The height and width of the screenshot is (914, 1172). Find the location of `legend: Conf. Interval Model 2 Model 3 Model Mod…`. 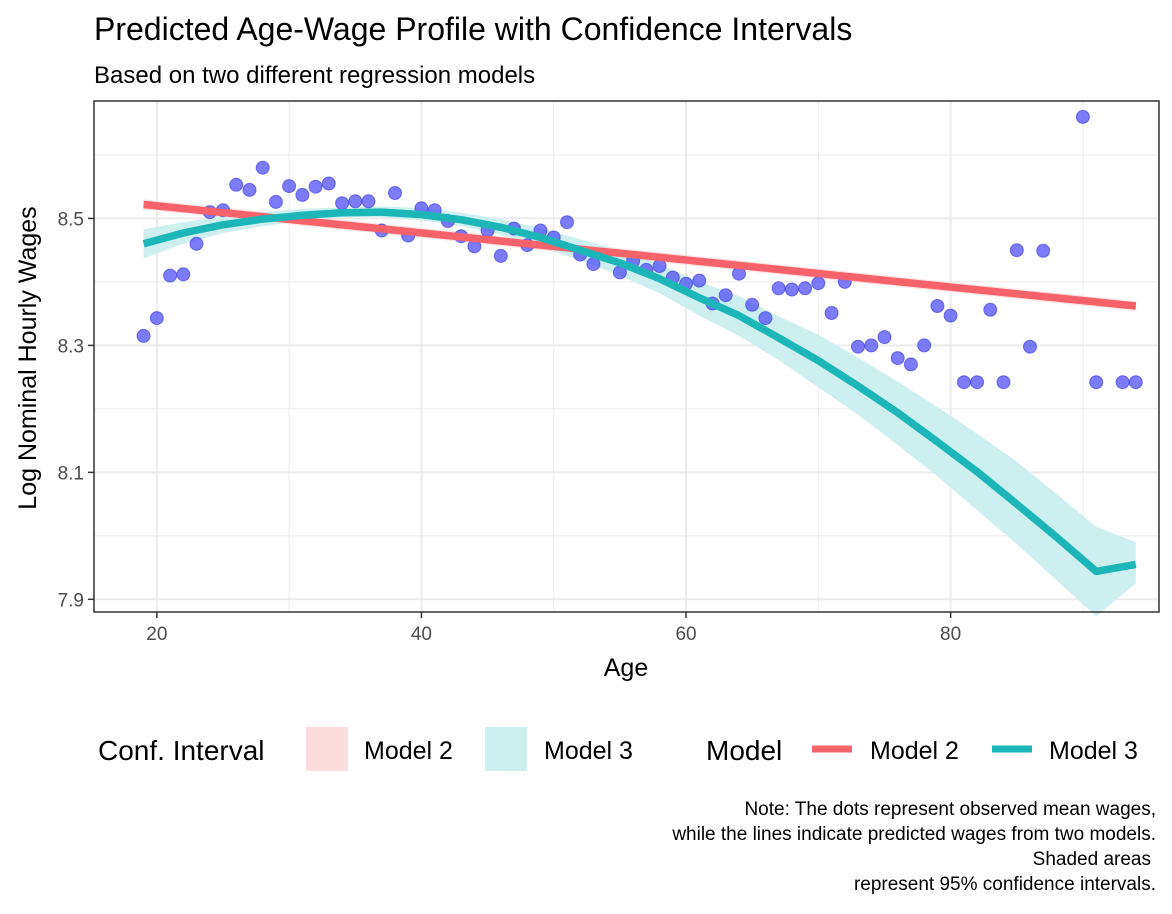

legend: Conf. Interval Model 2 Model 3 Model Mod… is located at coordinates (618, 749).